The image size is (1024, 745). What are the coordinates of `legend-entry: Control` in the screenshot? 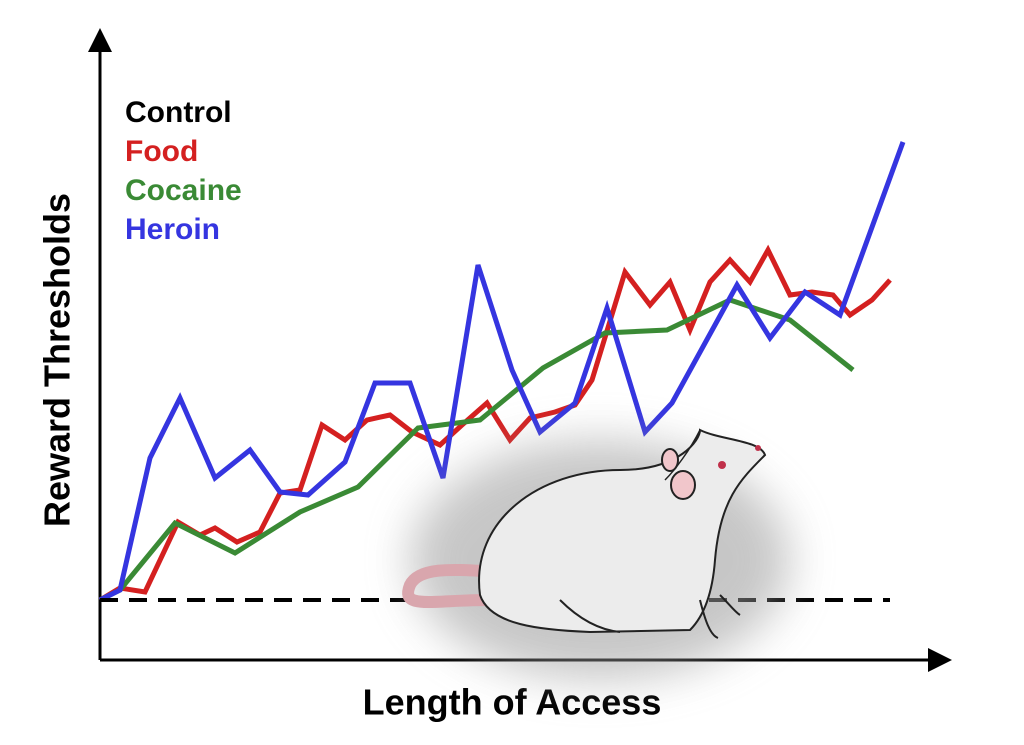 It's located at (178, 112).